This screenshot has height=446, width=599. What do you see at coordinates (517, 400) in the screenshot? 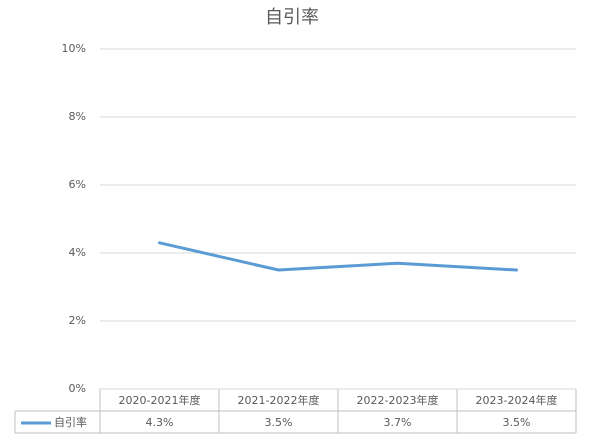
I see `x-tick-label: 2023-2024年度` at bounding box center [517, 400].